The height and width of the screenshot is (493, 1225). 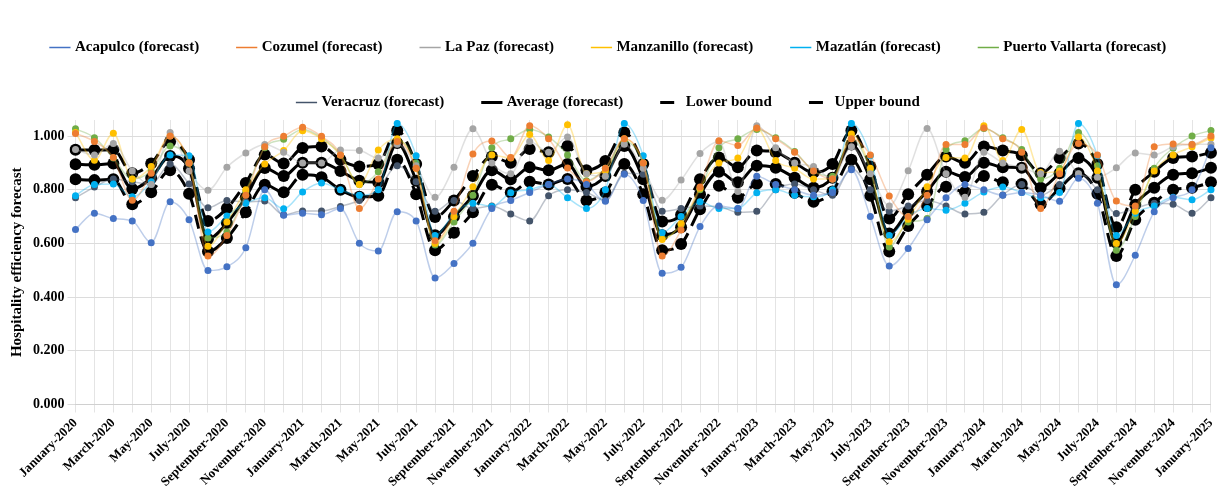 What do you see at coordinates (685, 47) in the screenshot?
I see `legend-label: Manzanillo (forecast)` at bounding box center [685, 47].